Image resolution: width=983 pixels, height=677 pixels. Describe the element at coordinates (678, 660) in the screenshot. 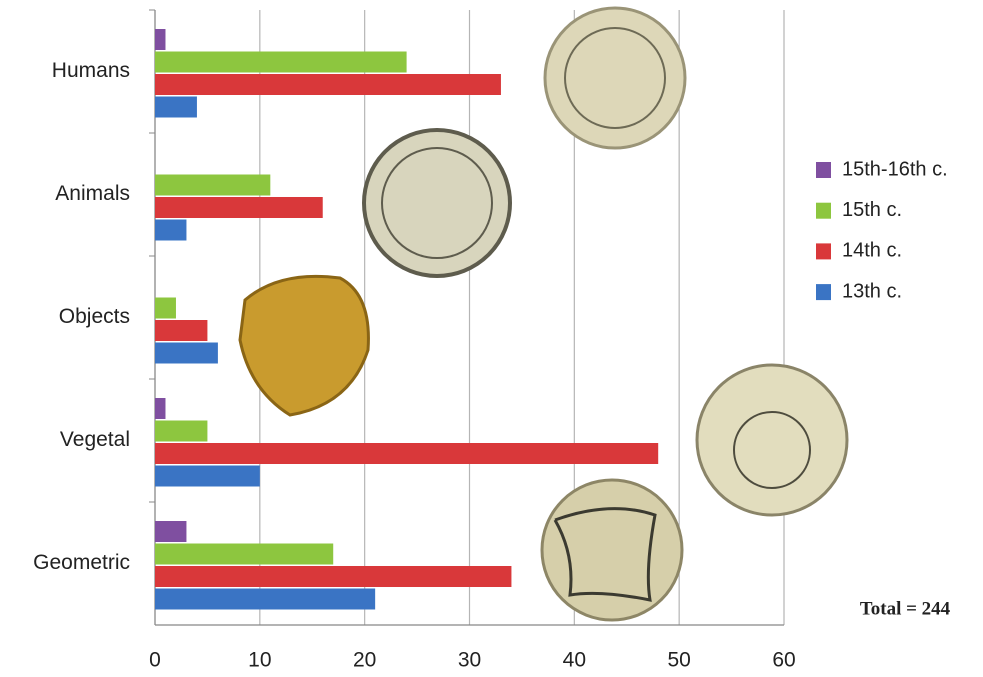

I see `x-tick-label: 50` at that location.